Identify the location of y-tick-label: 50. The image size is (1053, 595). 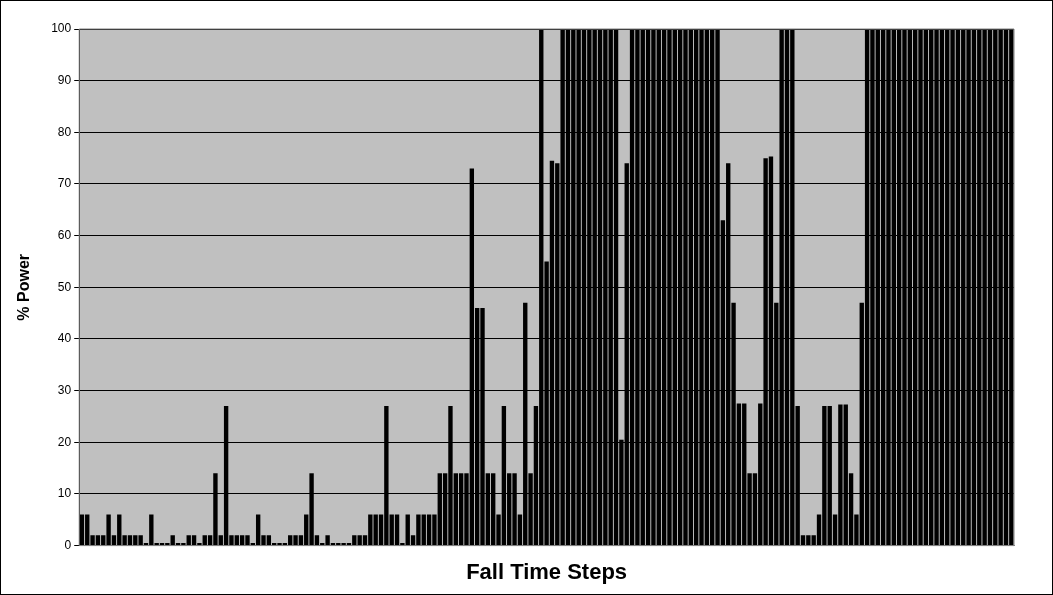
(64, 286).